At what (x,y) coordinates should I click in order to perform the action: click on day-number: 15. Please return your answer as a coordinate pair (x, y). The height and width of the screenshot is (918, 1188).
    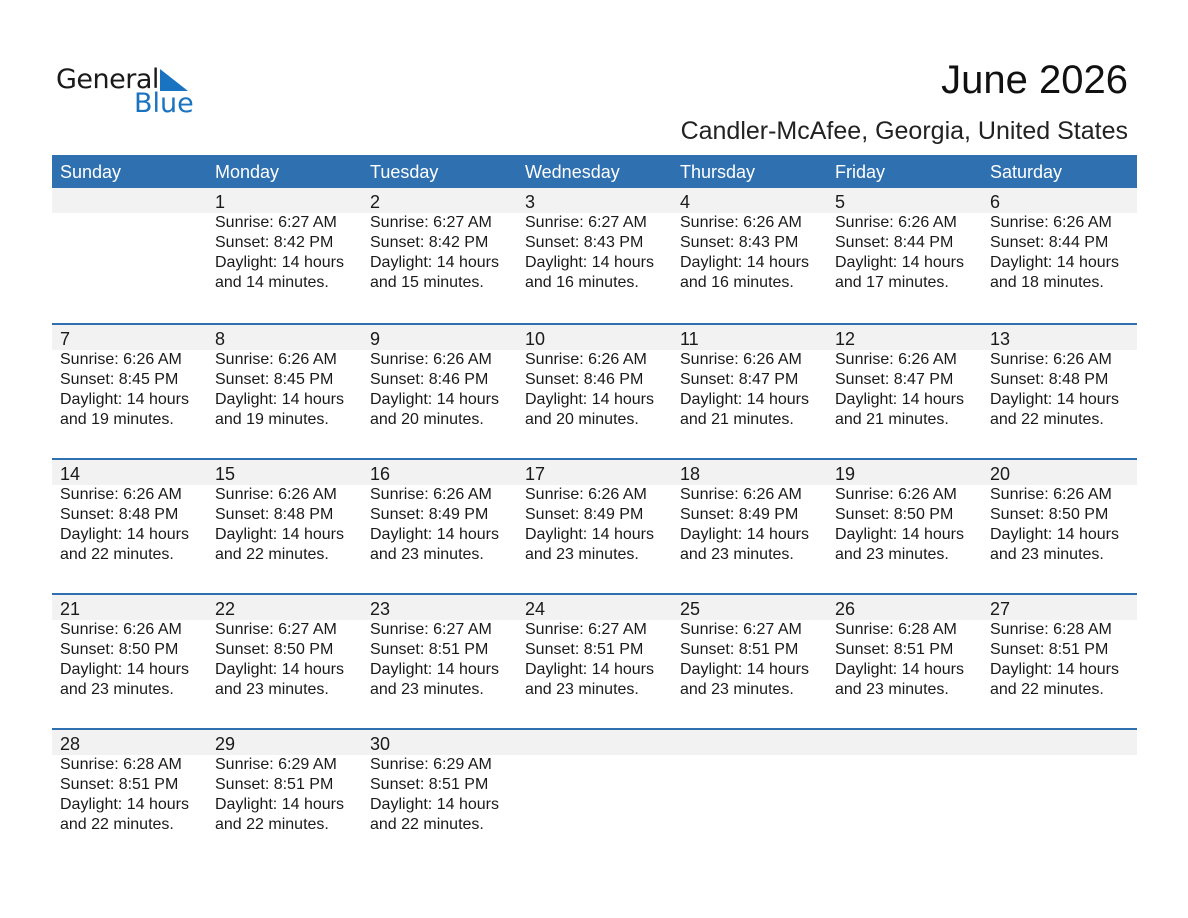
    Looking at the image, I should click on (225, 474).